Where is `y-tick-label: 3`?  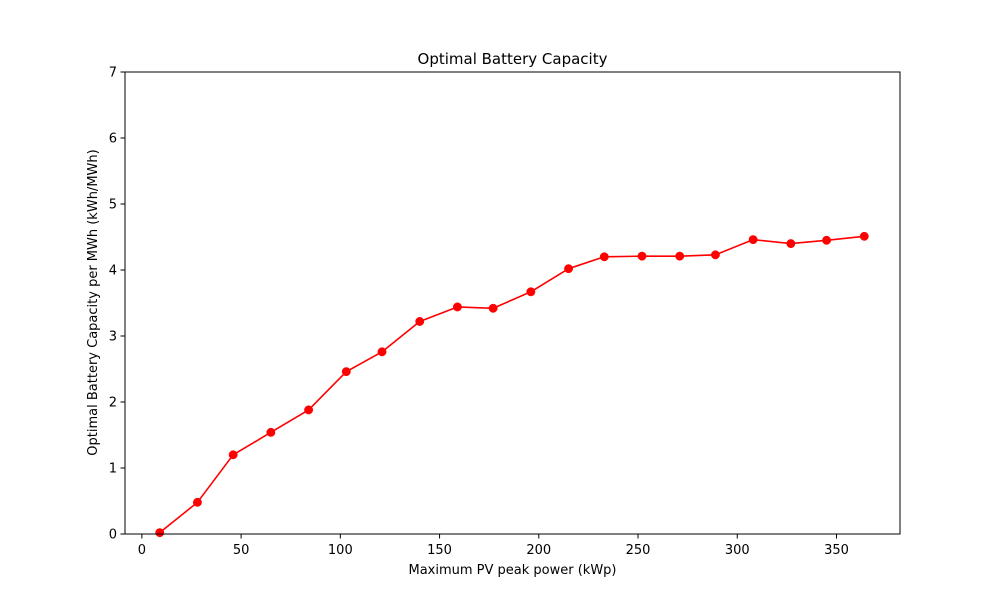 y-tick-label: 3 is located at coordinates (113, 337).